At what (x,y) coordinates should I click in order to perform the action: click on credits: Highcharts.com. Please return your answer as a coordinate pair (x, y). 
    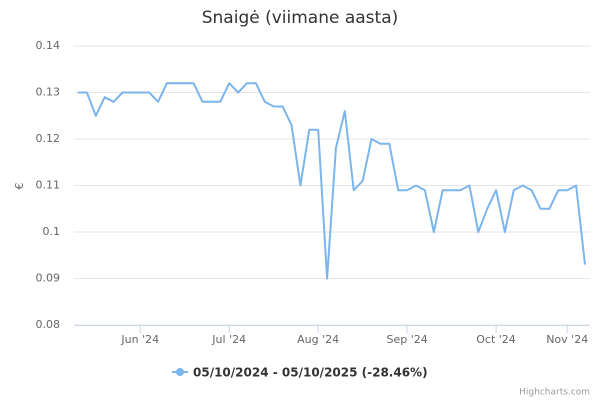
    Looking at the image, I should click on (554, 393).